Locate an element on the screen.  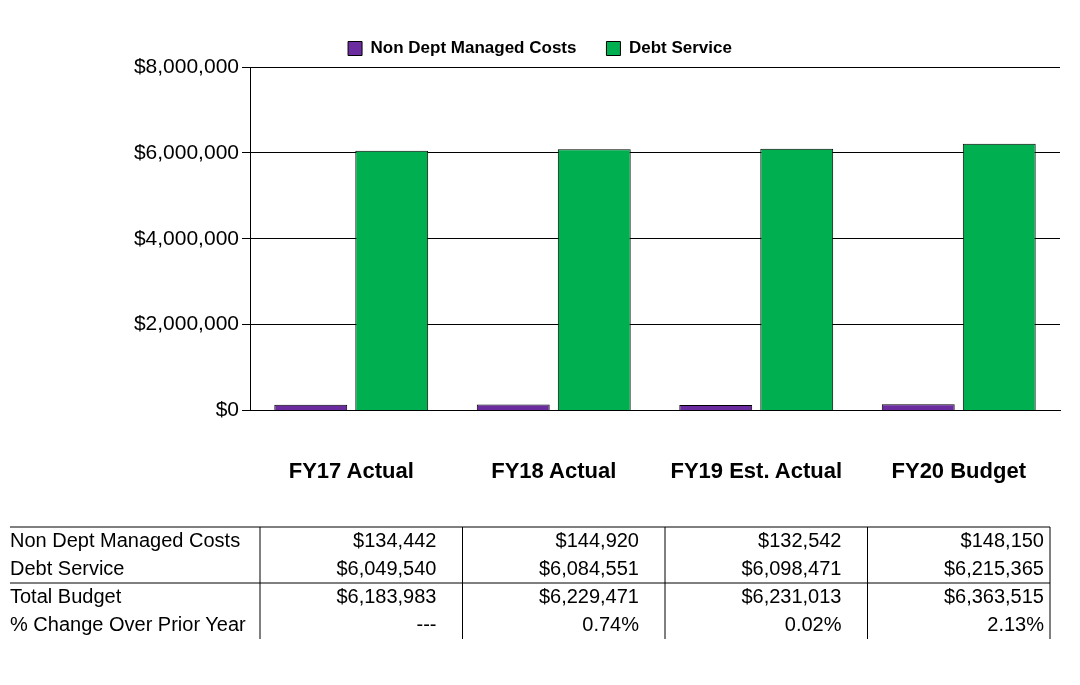
x-tick-label: FY20 Budget is located at coordinates (959, 470).